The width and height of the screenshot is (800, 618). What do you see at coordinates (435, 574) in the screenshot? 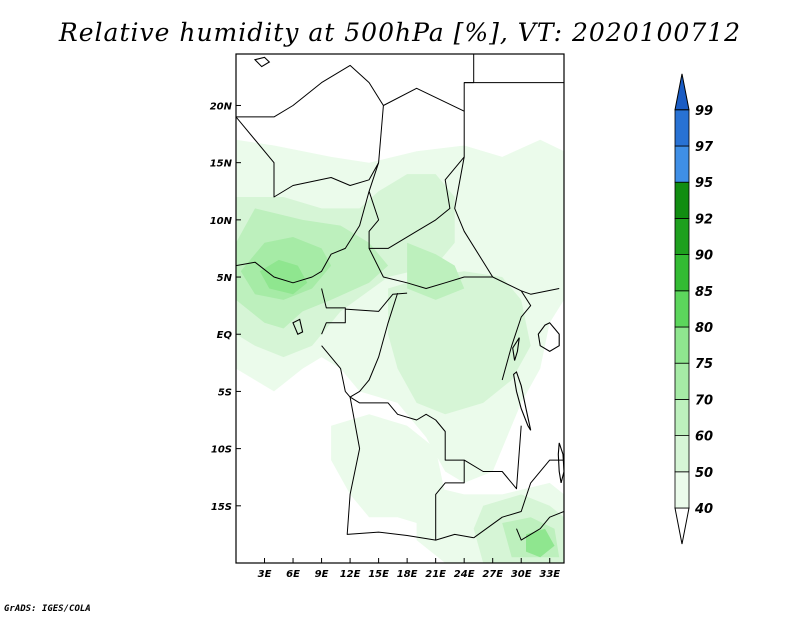
I see `lon-tick-label: 21E` at bounding box center [435, 574].